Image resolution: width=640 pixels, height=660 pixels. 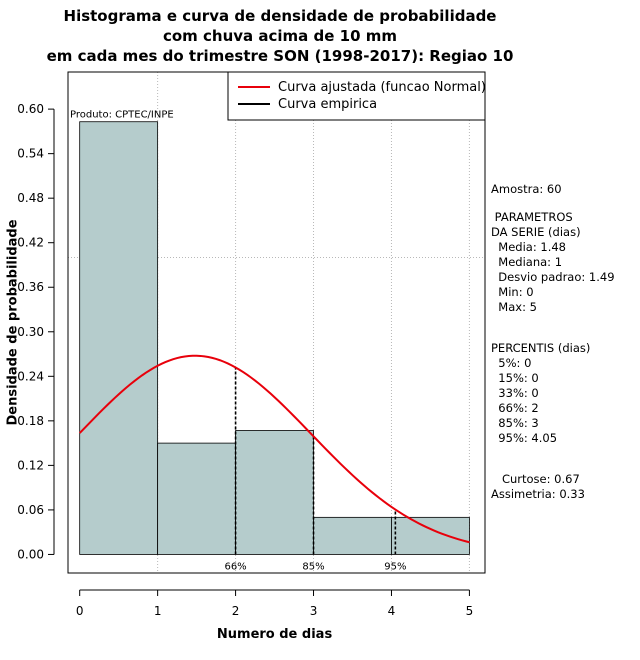 What do you see at coordinates (30, 510) in the screenshot?
I see `y-tick-label: 0.06` at bounding box center [30, 510].